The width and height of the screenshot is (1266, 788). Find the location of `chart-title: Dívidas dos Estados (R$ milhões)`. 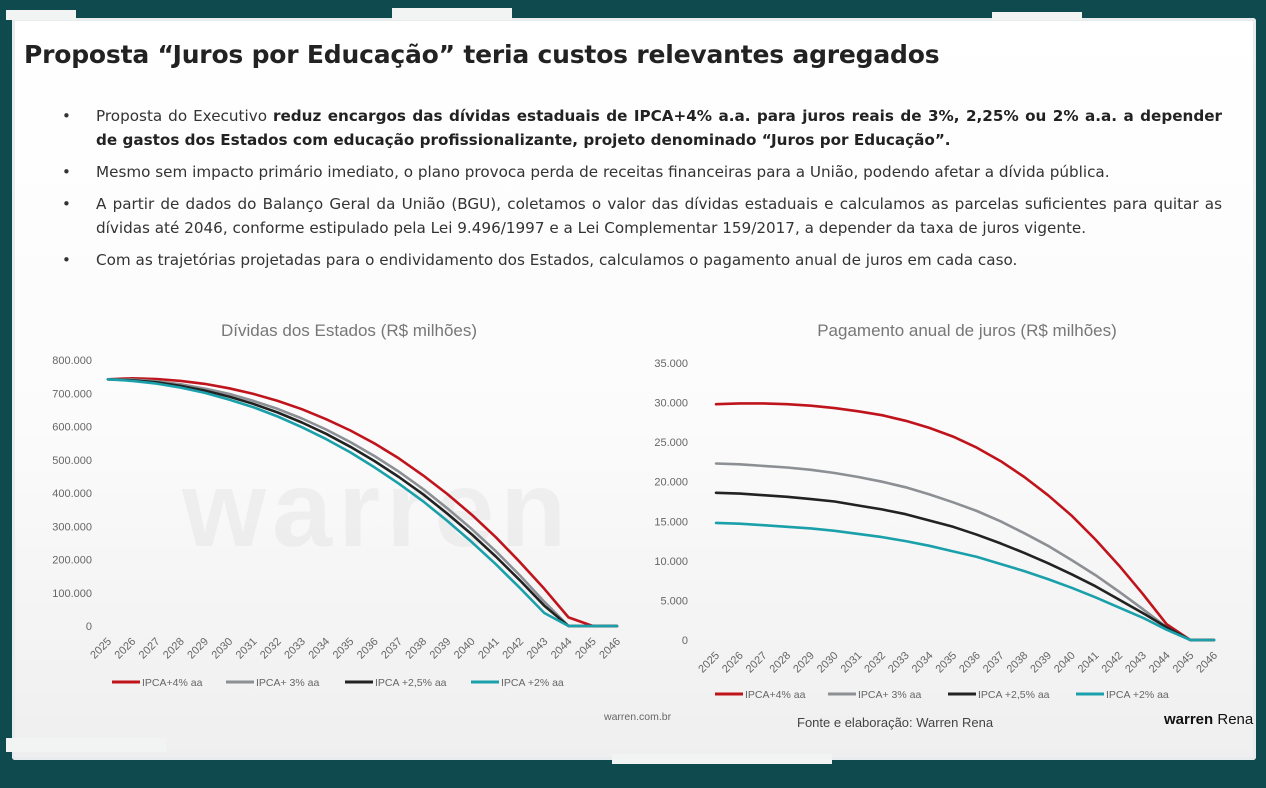

chart-title: Dívidas dos Estados (R$ milhões) is located at coordinates (349, 330).